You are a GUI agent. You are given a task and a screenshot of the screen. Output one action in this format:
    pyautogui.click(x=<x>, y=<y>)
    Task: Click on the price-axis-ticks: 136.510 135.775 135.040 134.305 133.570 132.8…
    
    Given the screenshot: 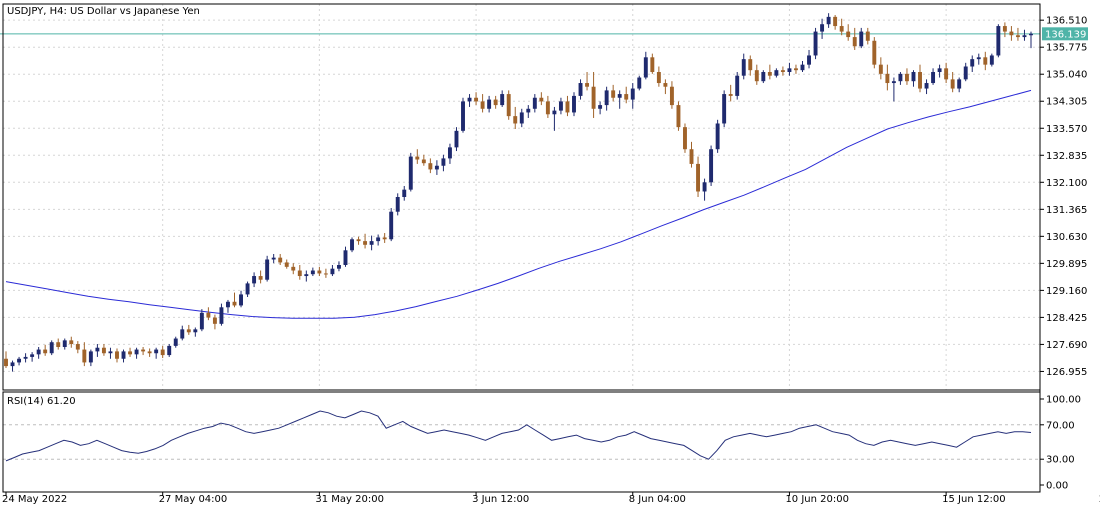 What is the action you would take?
    pyautogui.click(x=1063, y=197)
    